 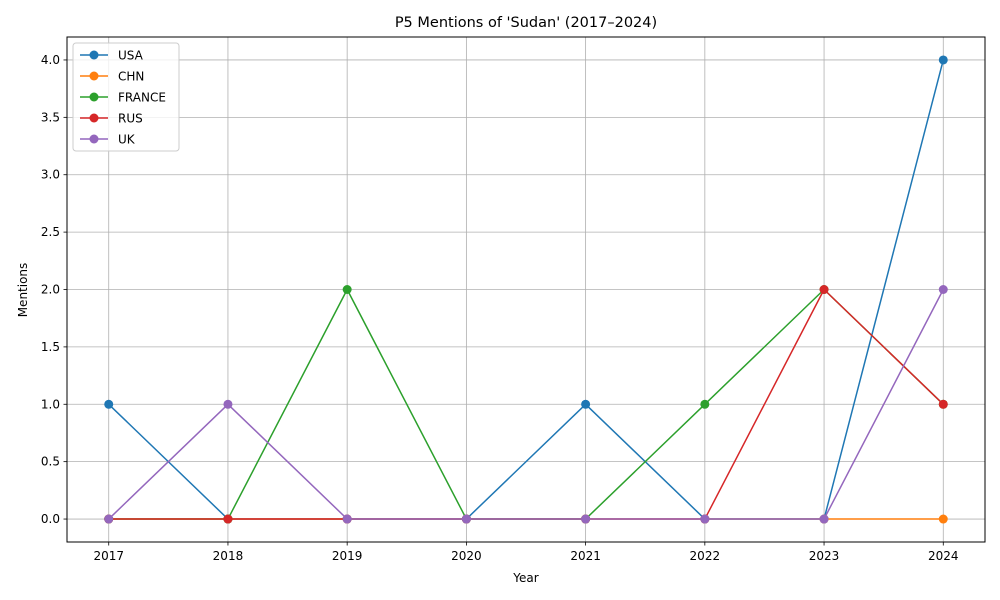 What do you see at coordinates (347, 556) in the screenshot?
I see `x-tick-label: 2019` at bounding box center [347, 556].